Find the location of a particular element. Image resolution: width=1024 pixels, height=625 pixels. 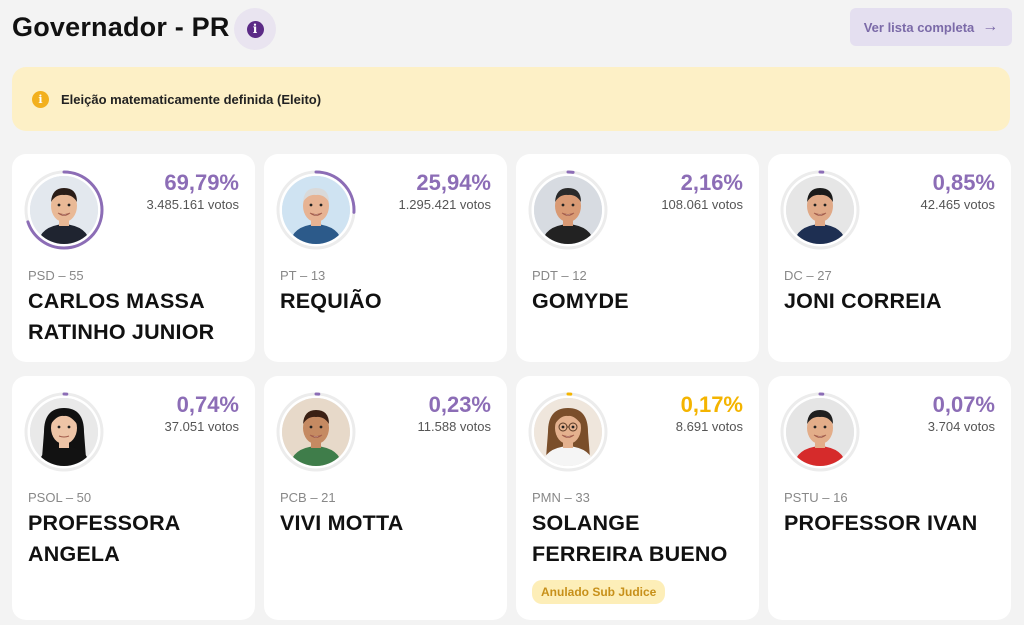

candidate-name: JONI CORREIA is located at coordinates (863, 301).